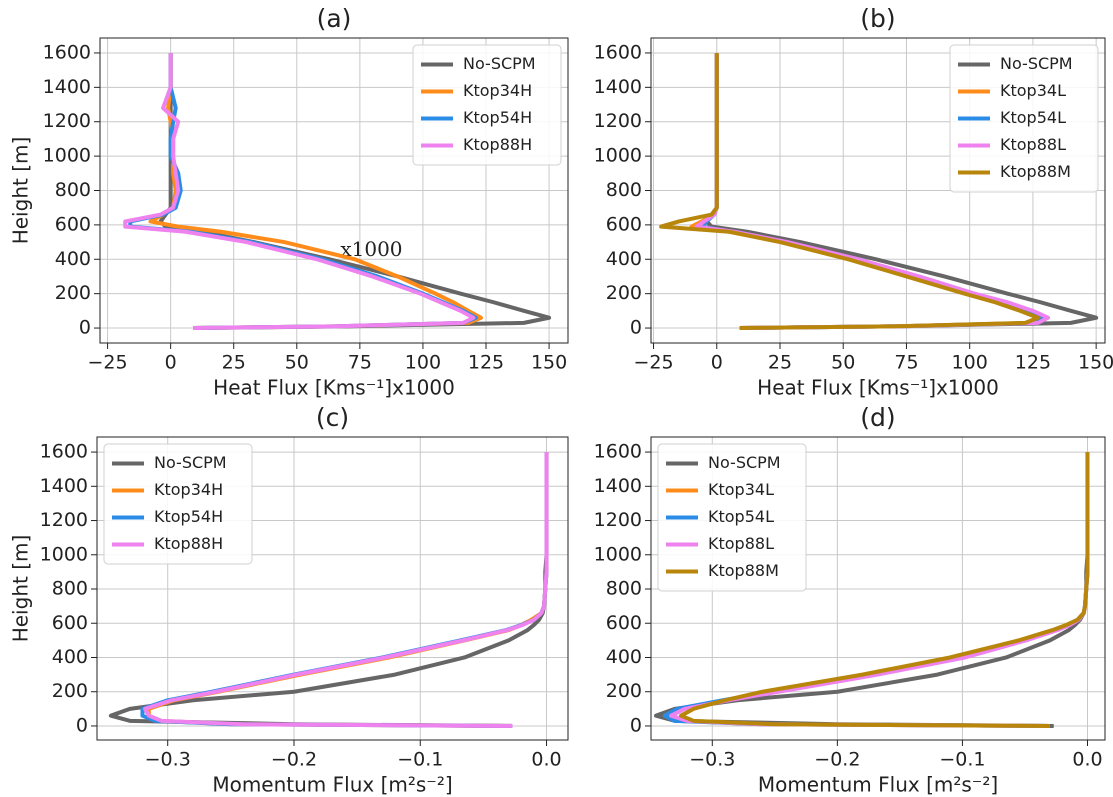 The image size is (1113, 797). I want to click on x-tick-label: 50, so click(843, 363).